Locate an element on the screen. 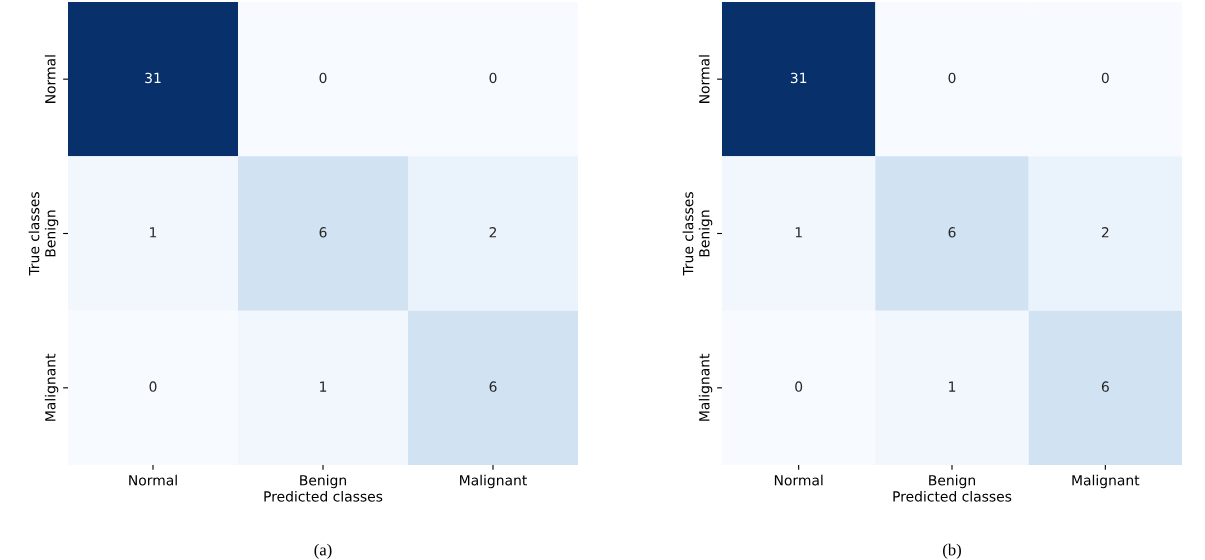 Image resolution: width=1205 pixels, height=560 pixels. text: (a) is located at coordinates (323, 551).